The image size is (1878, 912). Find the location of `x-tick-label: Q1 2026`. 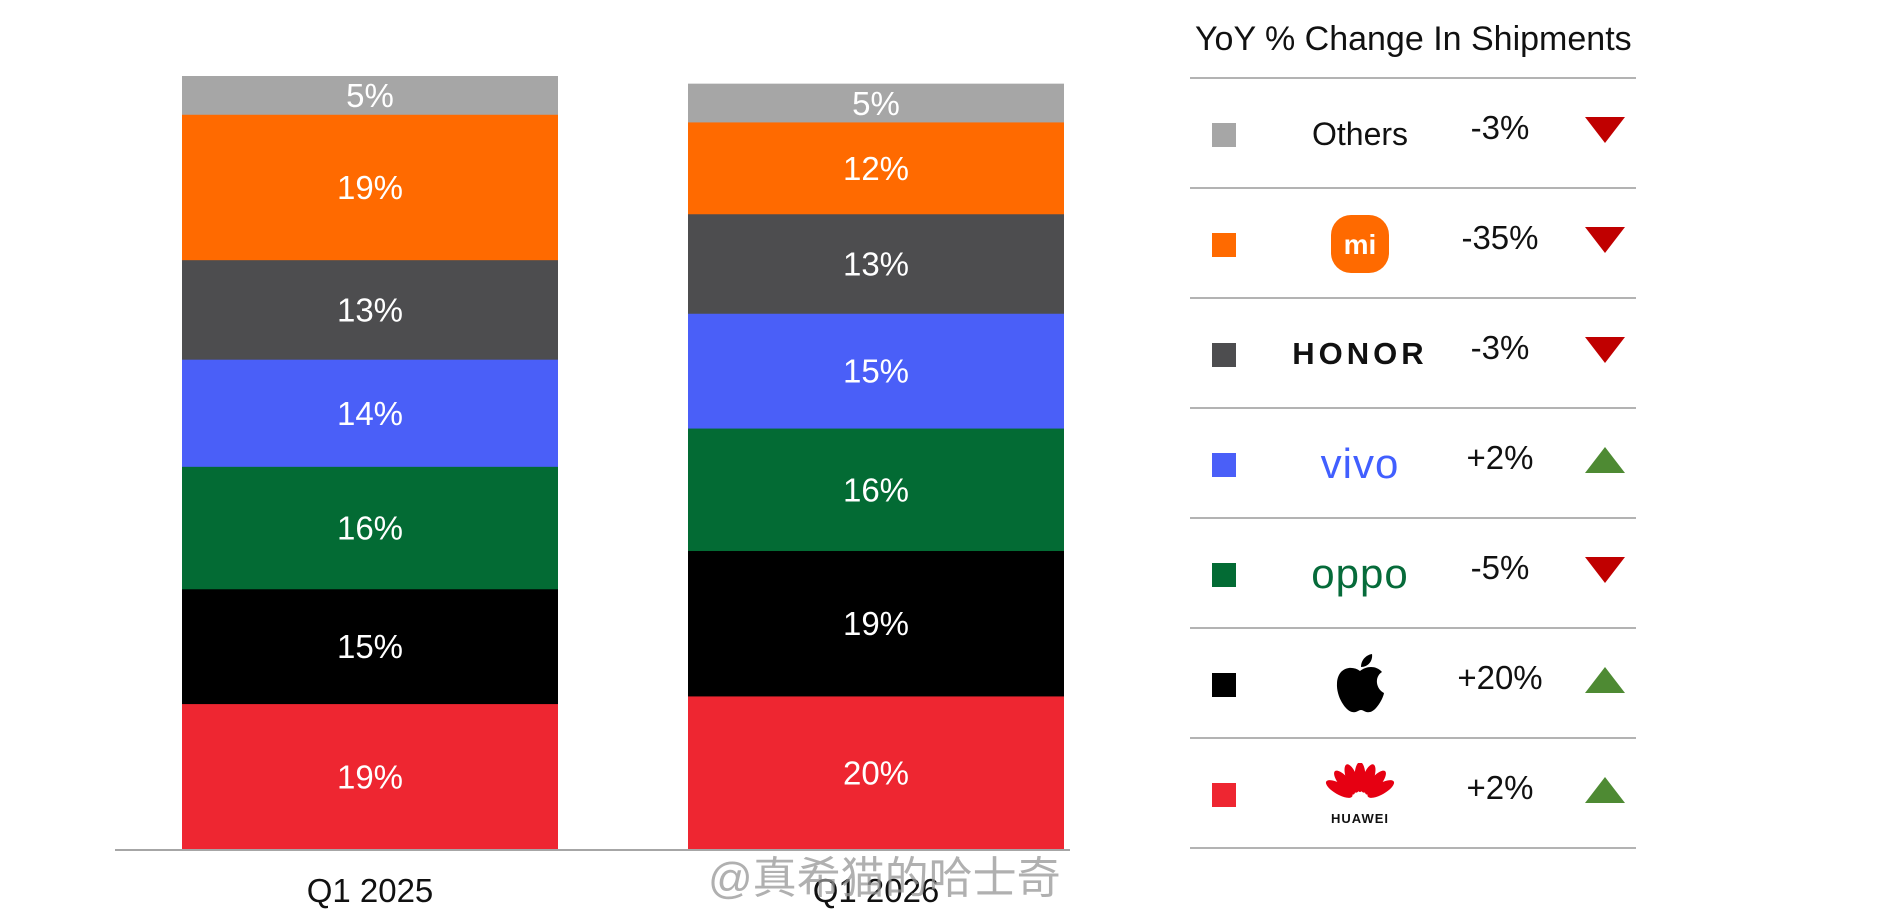

x-tick-label: Q1 2026 is located at coordinates (876, 890).